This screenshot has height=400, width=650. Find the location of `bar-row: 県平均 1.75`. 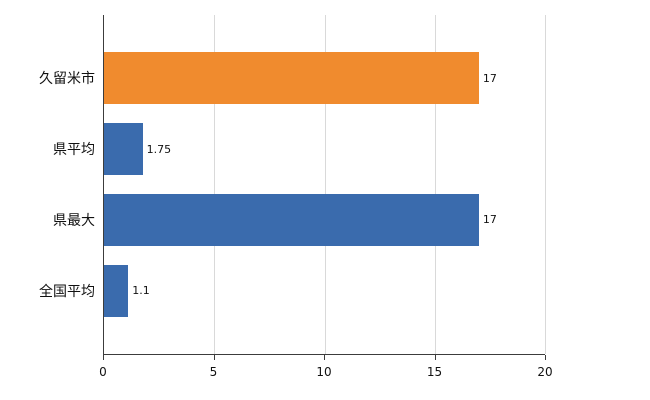

bar-row: 県平均 1.75 is located at coordinates (299, 149).